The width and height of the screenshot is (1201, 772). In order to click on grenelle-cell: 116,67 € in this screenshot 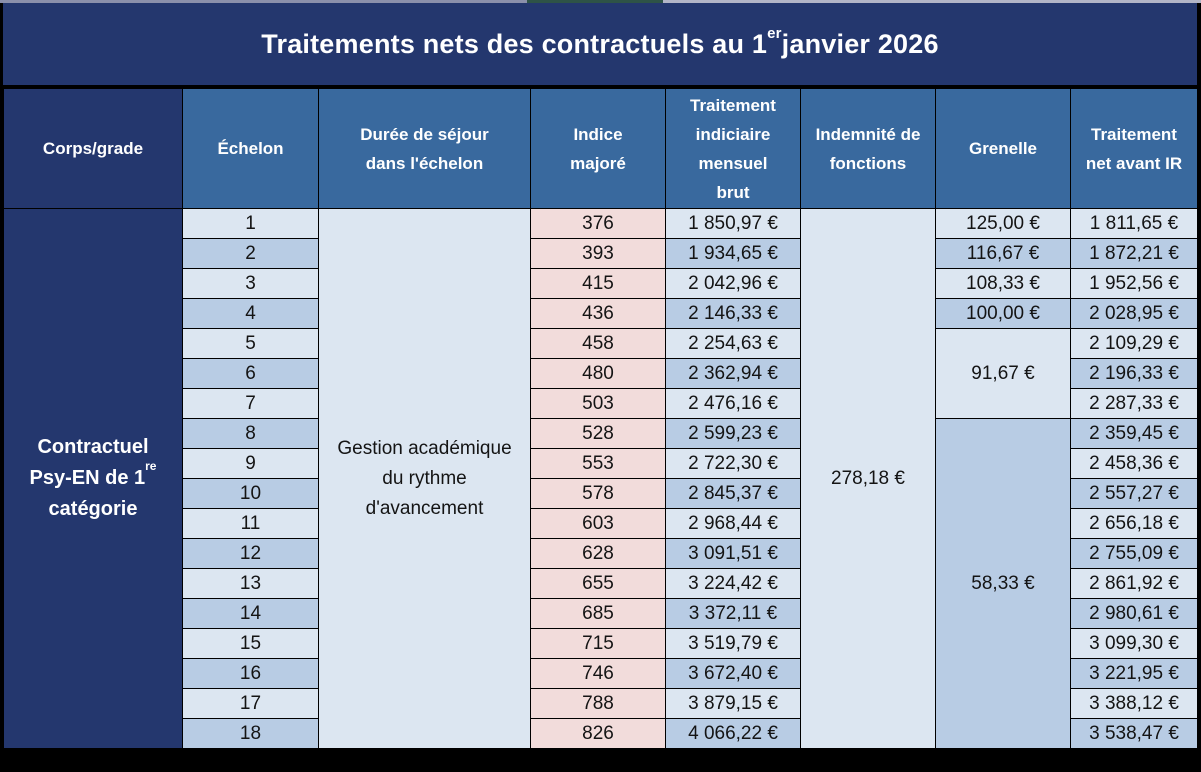, I will do `click(1003, 253)`.